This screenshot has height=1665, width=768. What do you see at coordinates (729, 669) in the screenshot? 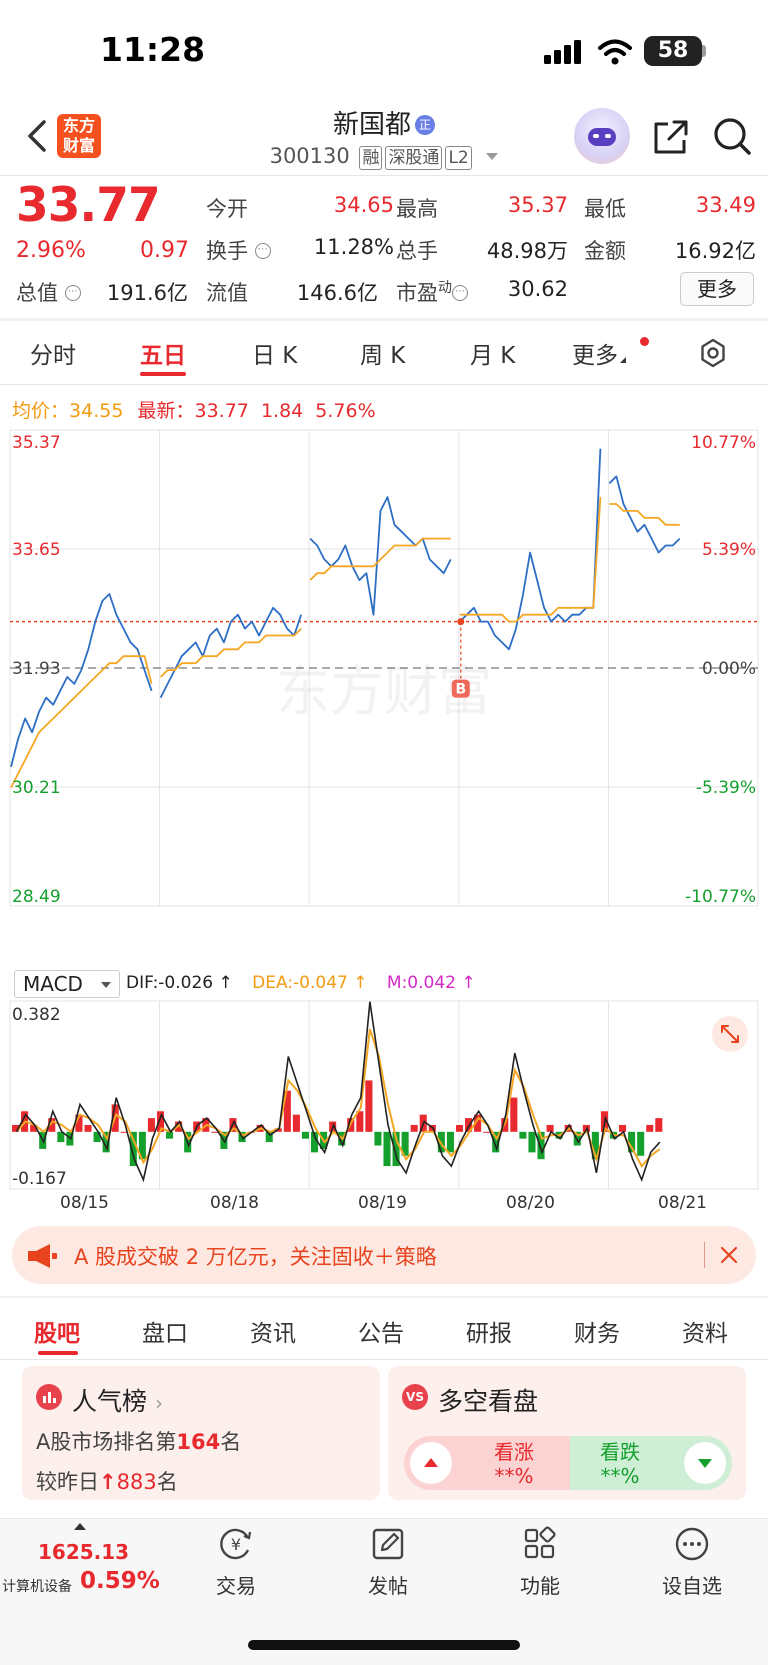
I see `y-right-label: 0.00%` at bounding box center [729, 669].